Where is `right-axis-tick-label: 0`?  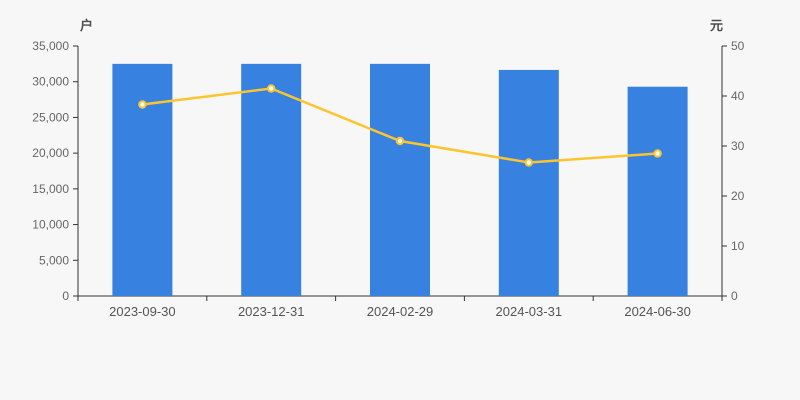 right-axis-tick-label: 0 is located at coordinates (734, 296).